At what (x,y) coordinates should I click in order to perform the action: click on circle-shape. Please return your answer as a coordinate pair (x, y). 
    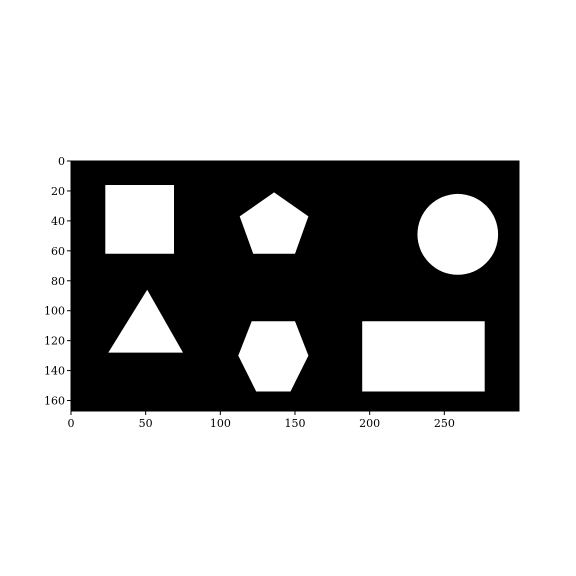
    Looking at the image, I should click on (458, 234).